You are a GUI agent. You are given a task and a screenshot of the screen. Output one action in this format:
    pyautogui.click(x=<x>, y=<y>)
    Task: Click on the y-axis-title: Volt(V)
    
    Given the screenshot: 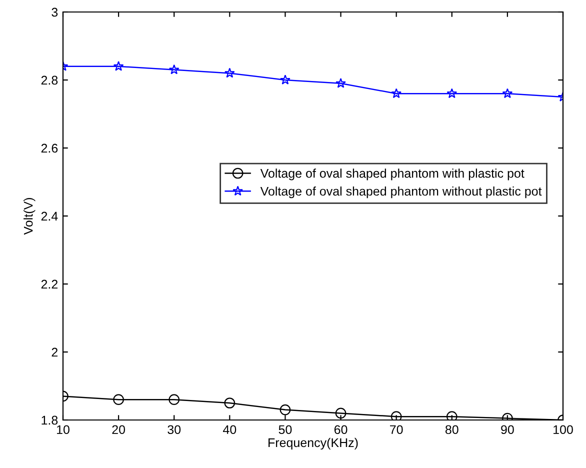 What is the action you would take?
    pyautogui.click(x=30, y=216)
    